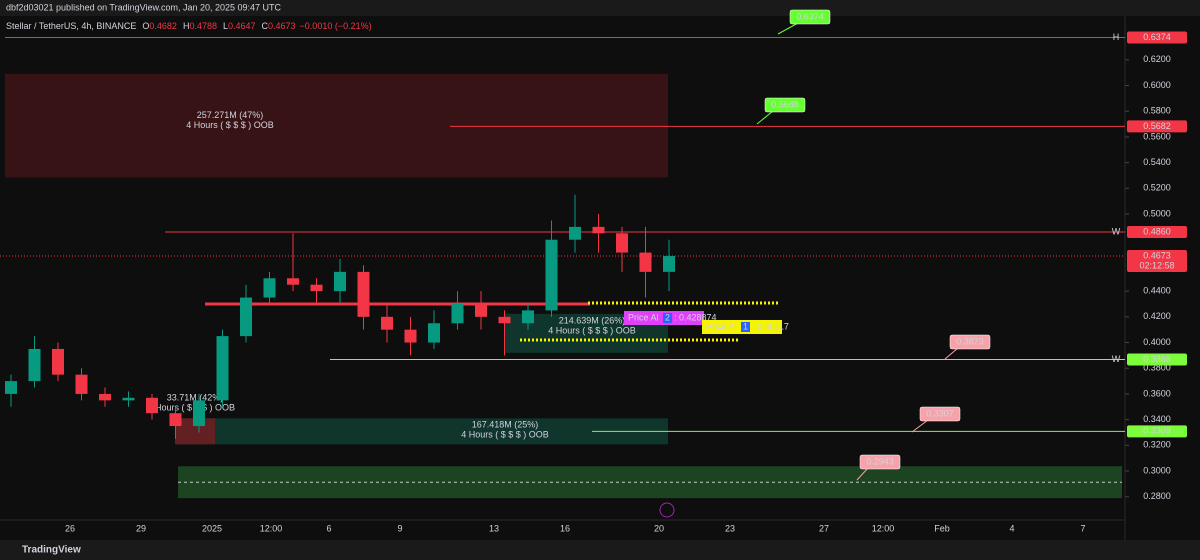 The width and height of the screenshot is (1200, 560). What do you see at coordinates (212, 528) in the screenshot?
I see `x-tick-label: 2025` at bounding box center [212, 528].